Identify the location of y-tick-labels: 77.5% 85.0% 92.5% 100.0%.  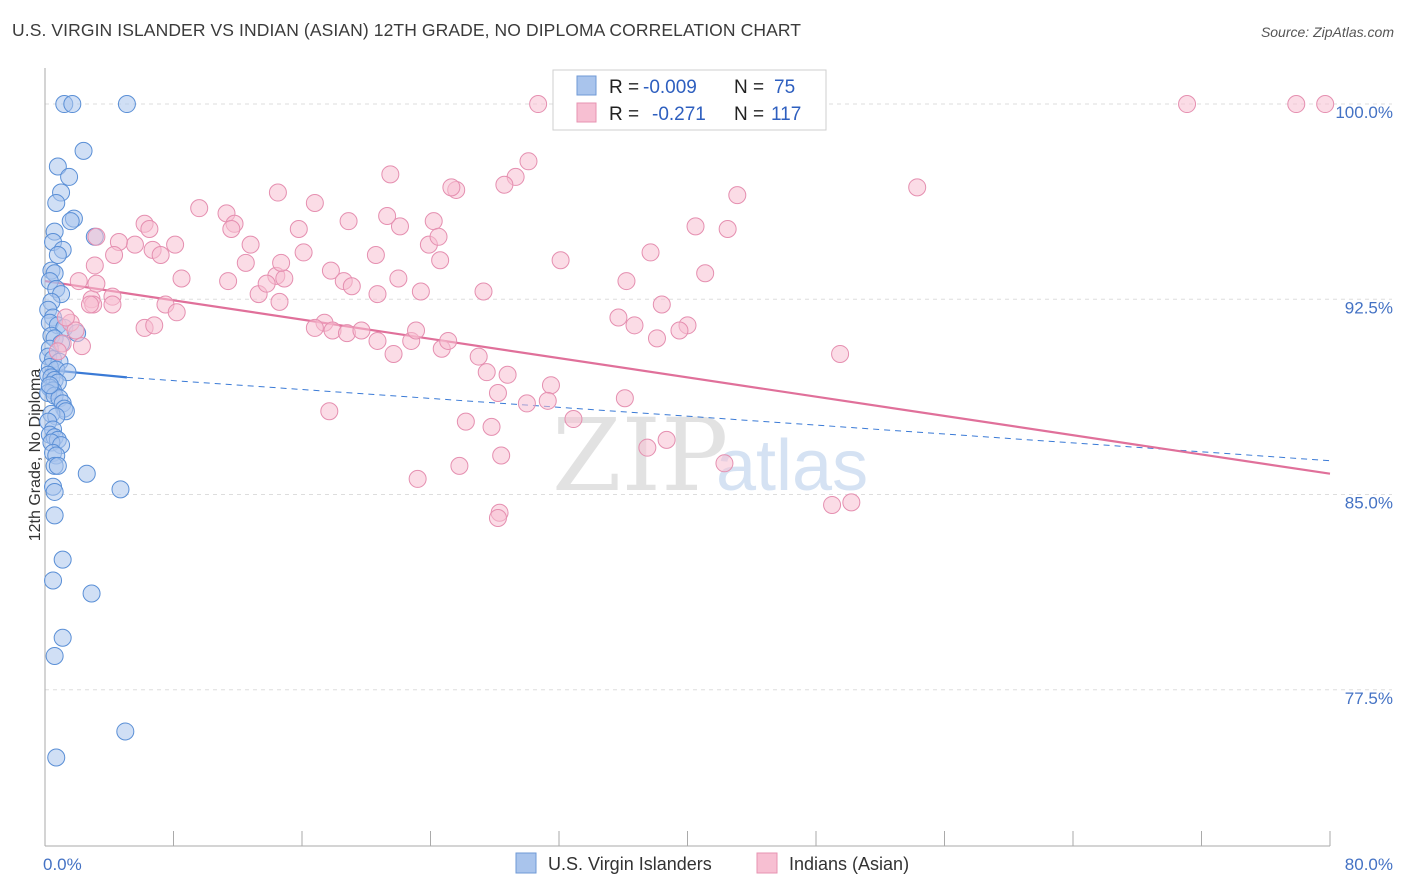
(1364, 405).